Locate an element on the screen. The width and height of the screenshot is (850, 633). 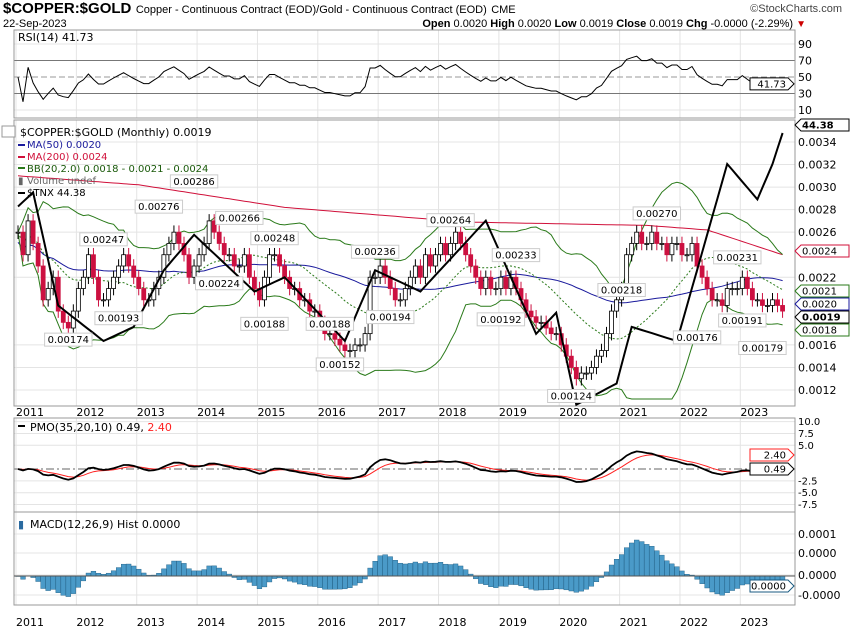
price-tick-label: 0.0022 is located at coordinates (817, 277).